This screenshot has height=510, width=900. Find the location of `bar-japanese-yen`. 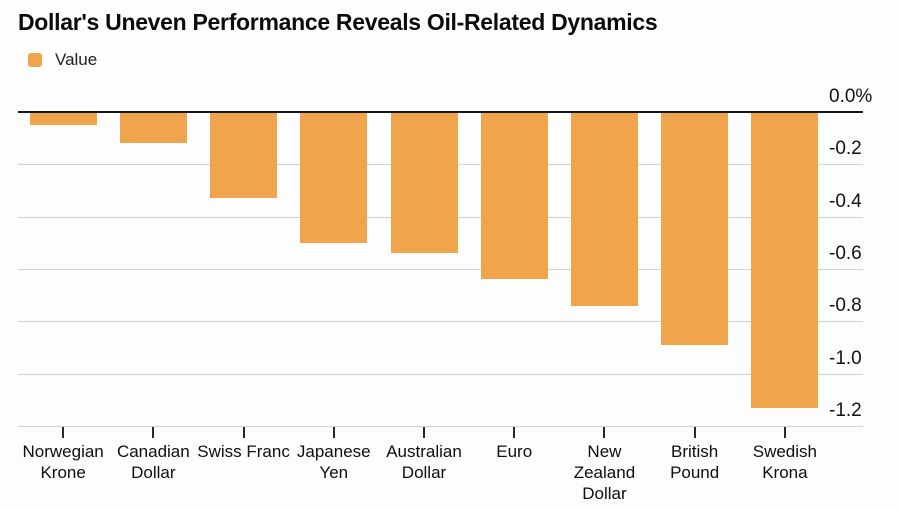

bar-japanese-yen is located at coordinates (334, 177).